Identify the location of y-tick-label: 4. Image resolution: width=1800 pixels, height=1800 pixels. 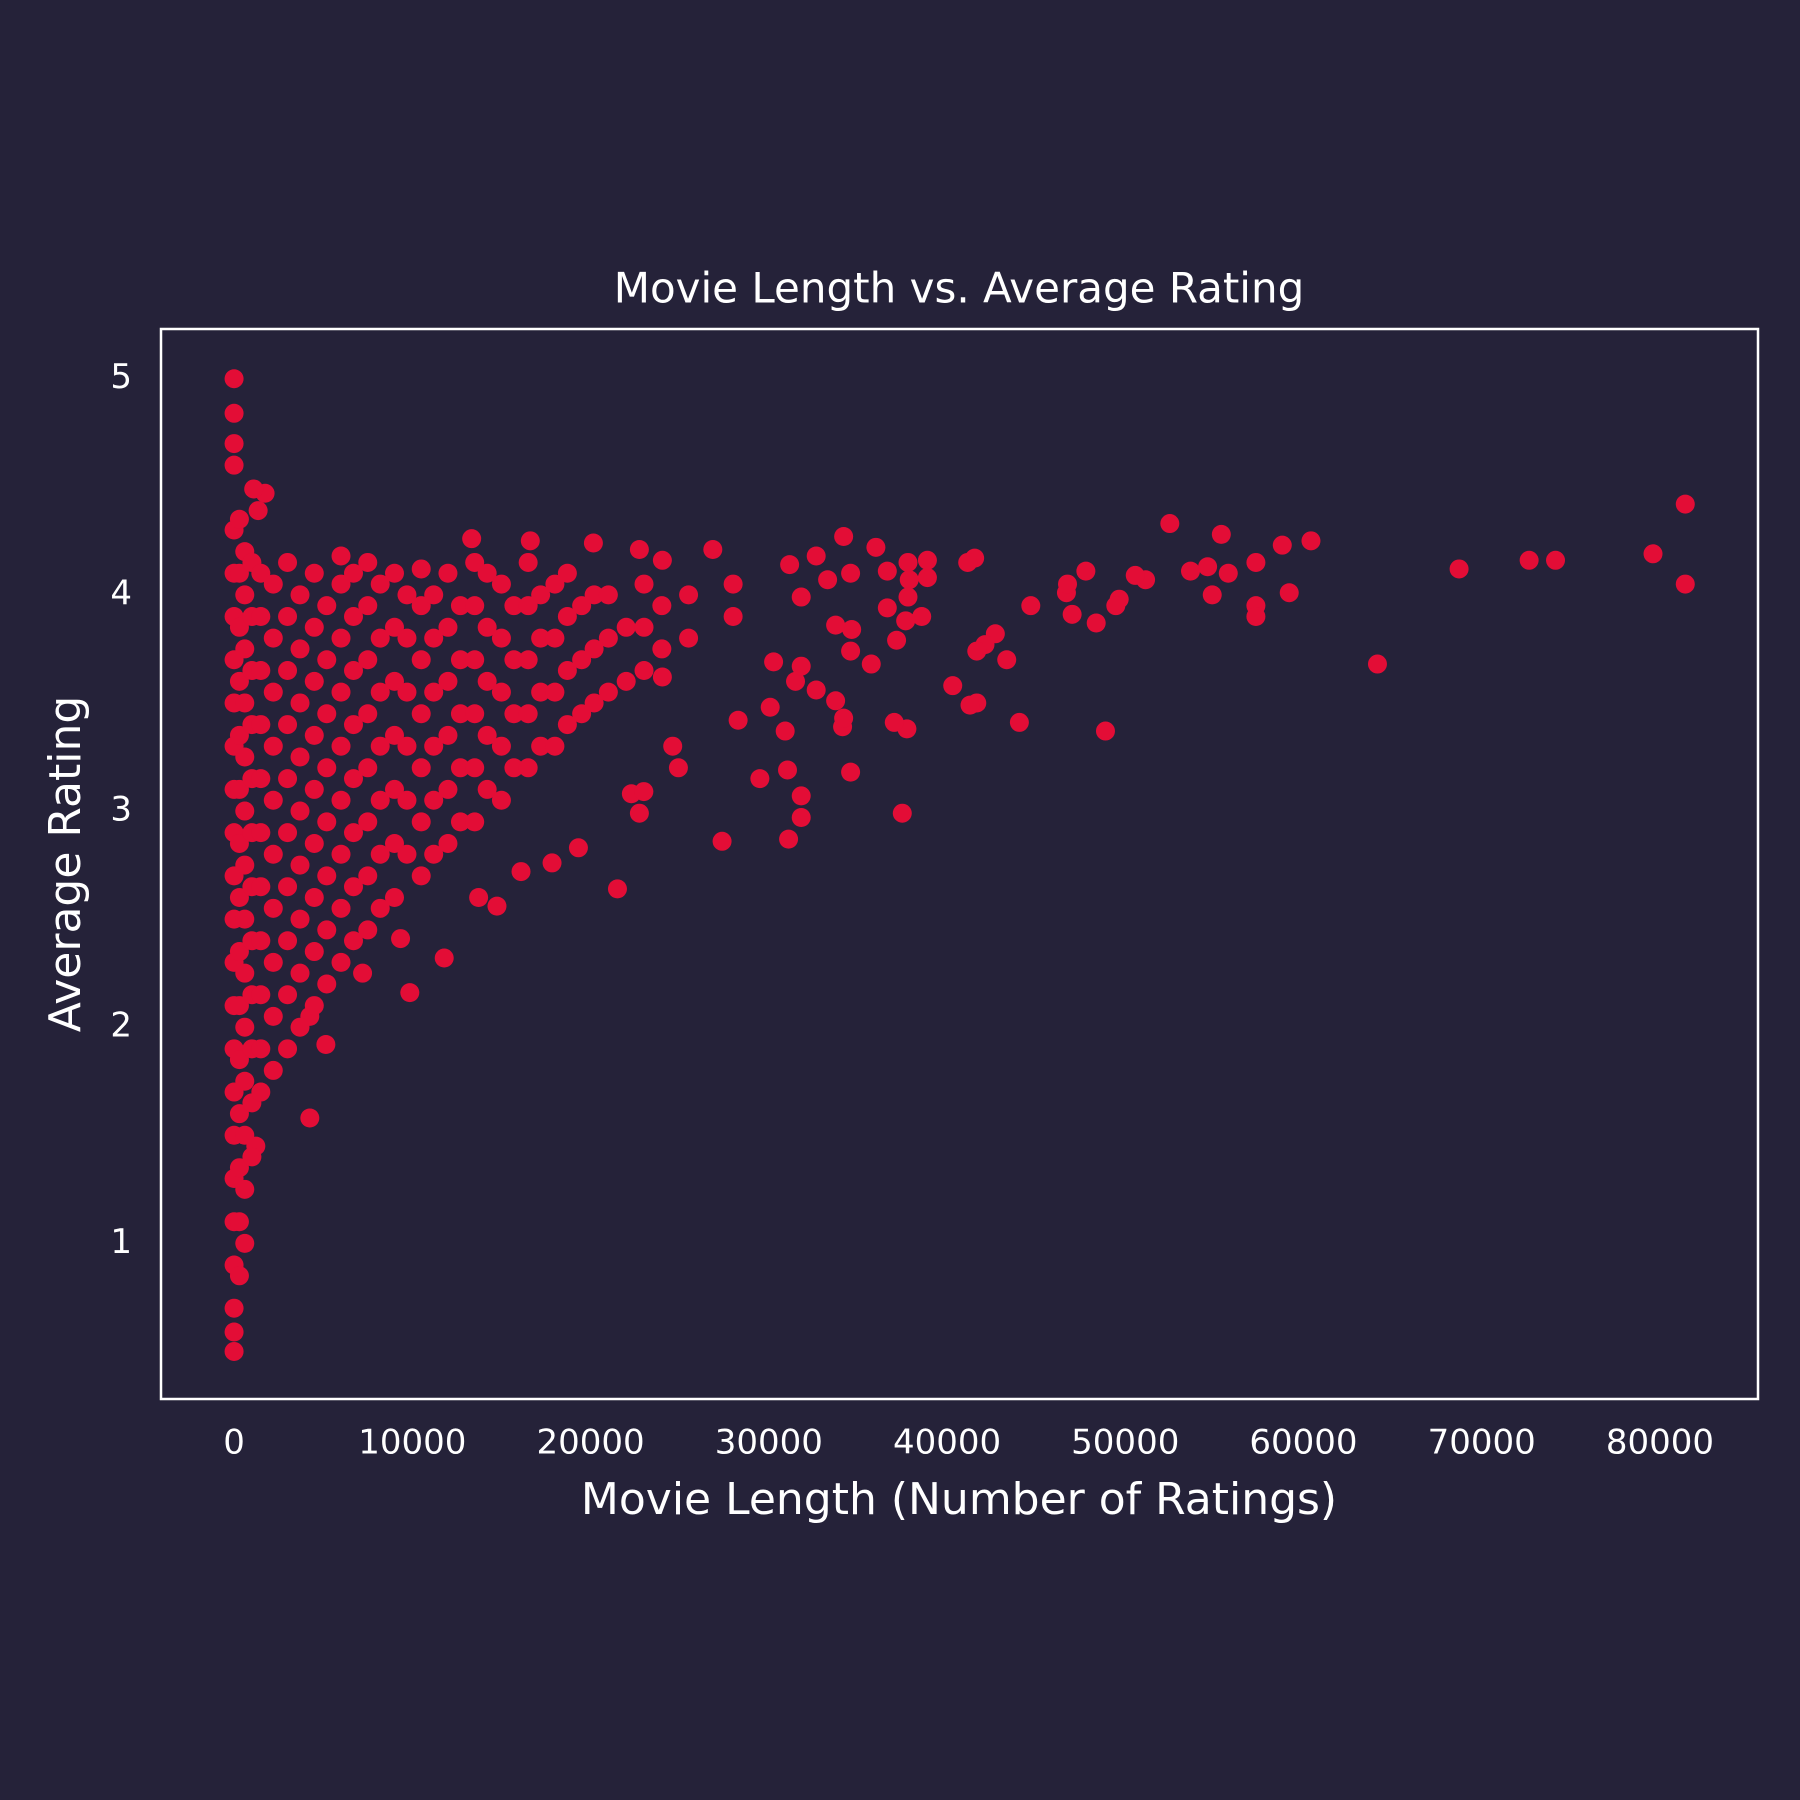
(121, 593).